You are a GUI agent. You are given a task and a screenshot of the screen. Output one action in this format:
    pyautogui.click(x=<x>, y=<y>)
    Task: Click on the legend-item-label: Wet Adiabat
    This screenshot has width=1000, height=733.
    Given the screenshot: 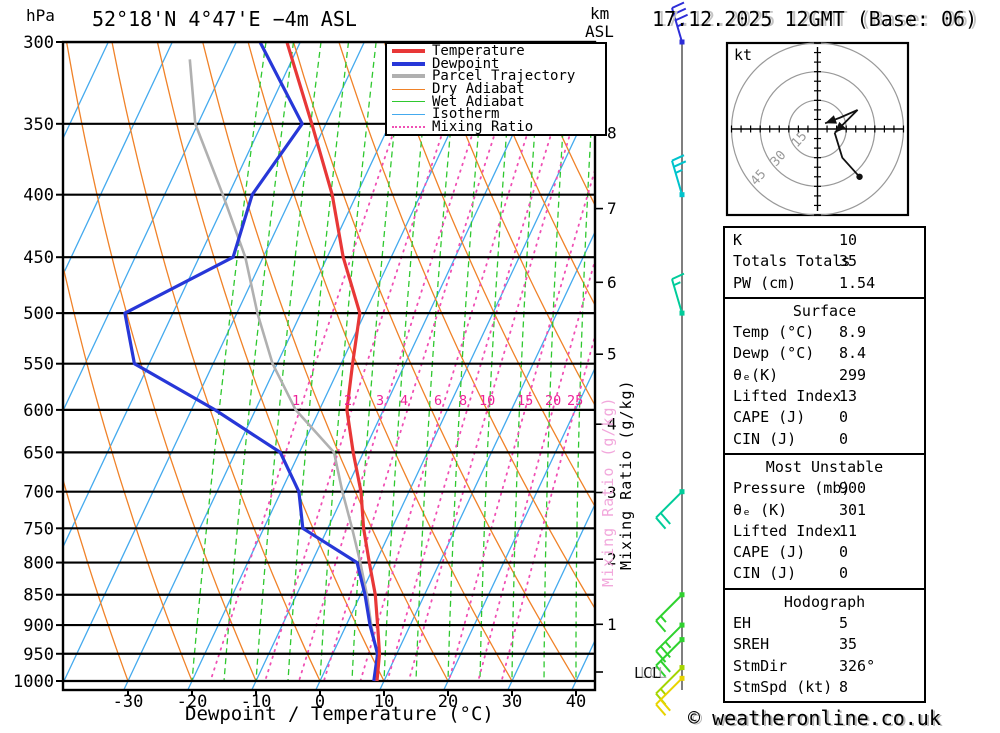 What is the action you would take?
    pyautogui.click(x=478, y=101)
    